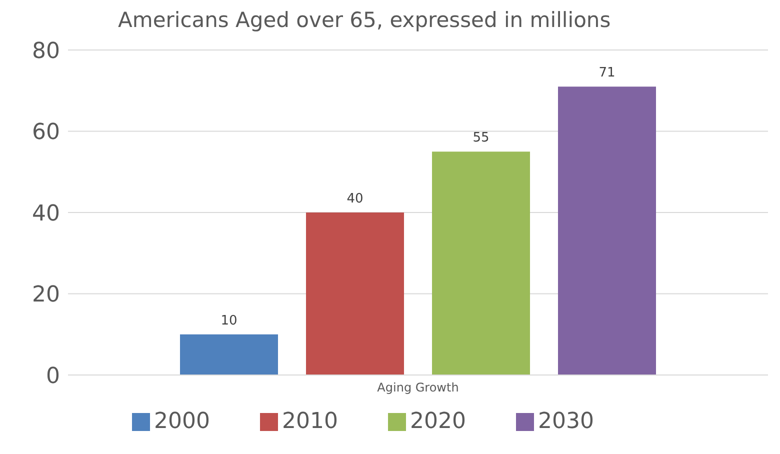  Describe the element at coordinates (566, 421) in the screenshot. I see `legend-label: 2030` at that location.